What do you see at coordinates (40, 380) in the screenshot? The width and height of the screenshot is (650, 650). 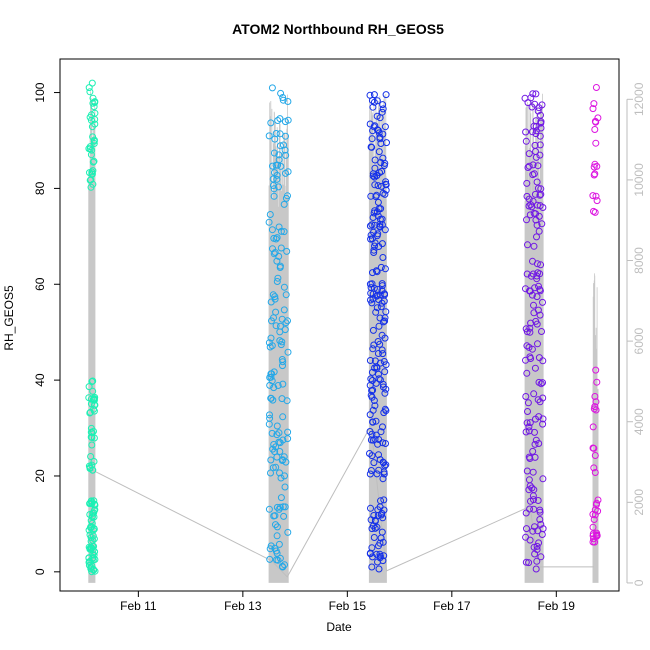 I see `y-tick-label: 40` at bounding box center [40, 380].